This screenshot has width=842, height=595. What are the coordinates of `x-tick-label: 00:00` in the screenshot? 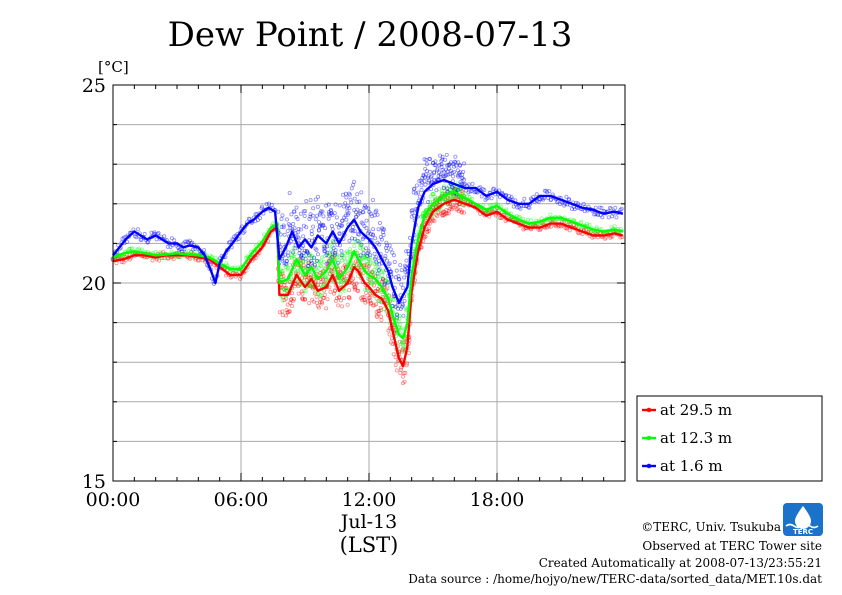 It's located at (113, 500).